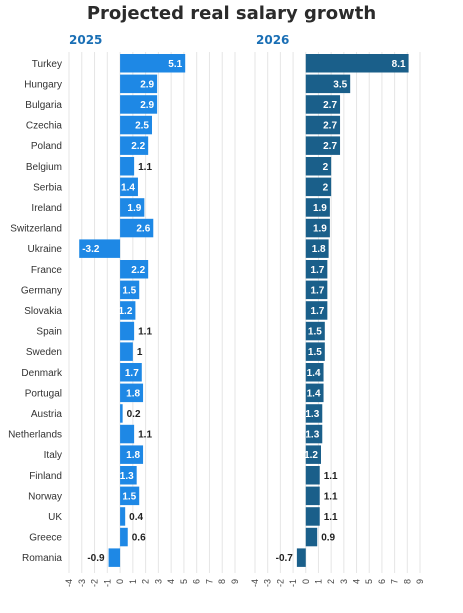 This screenshot has width=463, height=613. Describe the element at coordinates (85, 40) in the screenshot. I see `panel-title: 2025` at that location.